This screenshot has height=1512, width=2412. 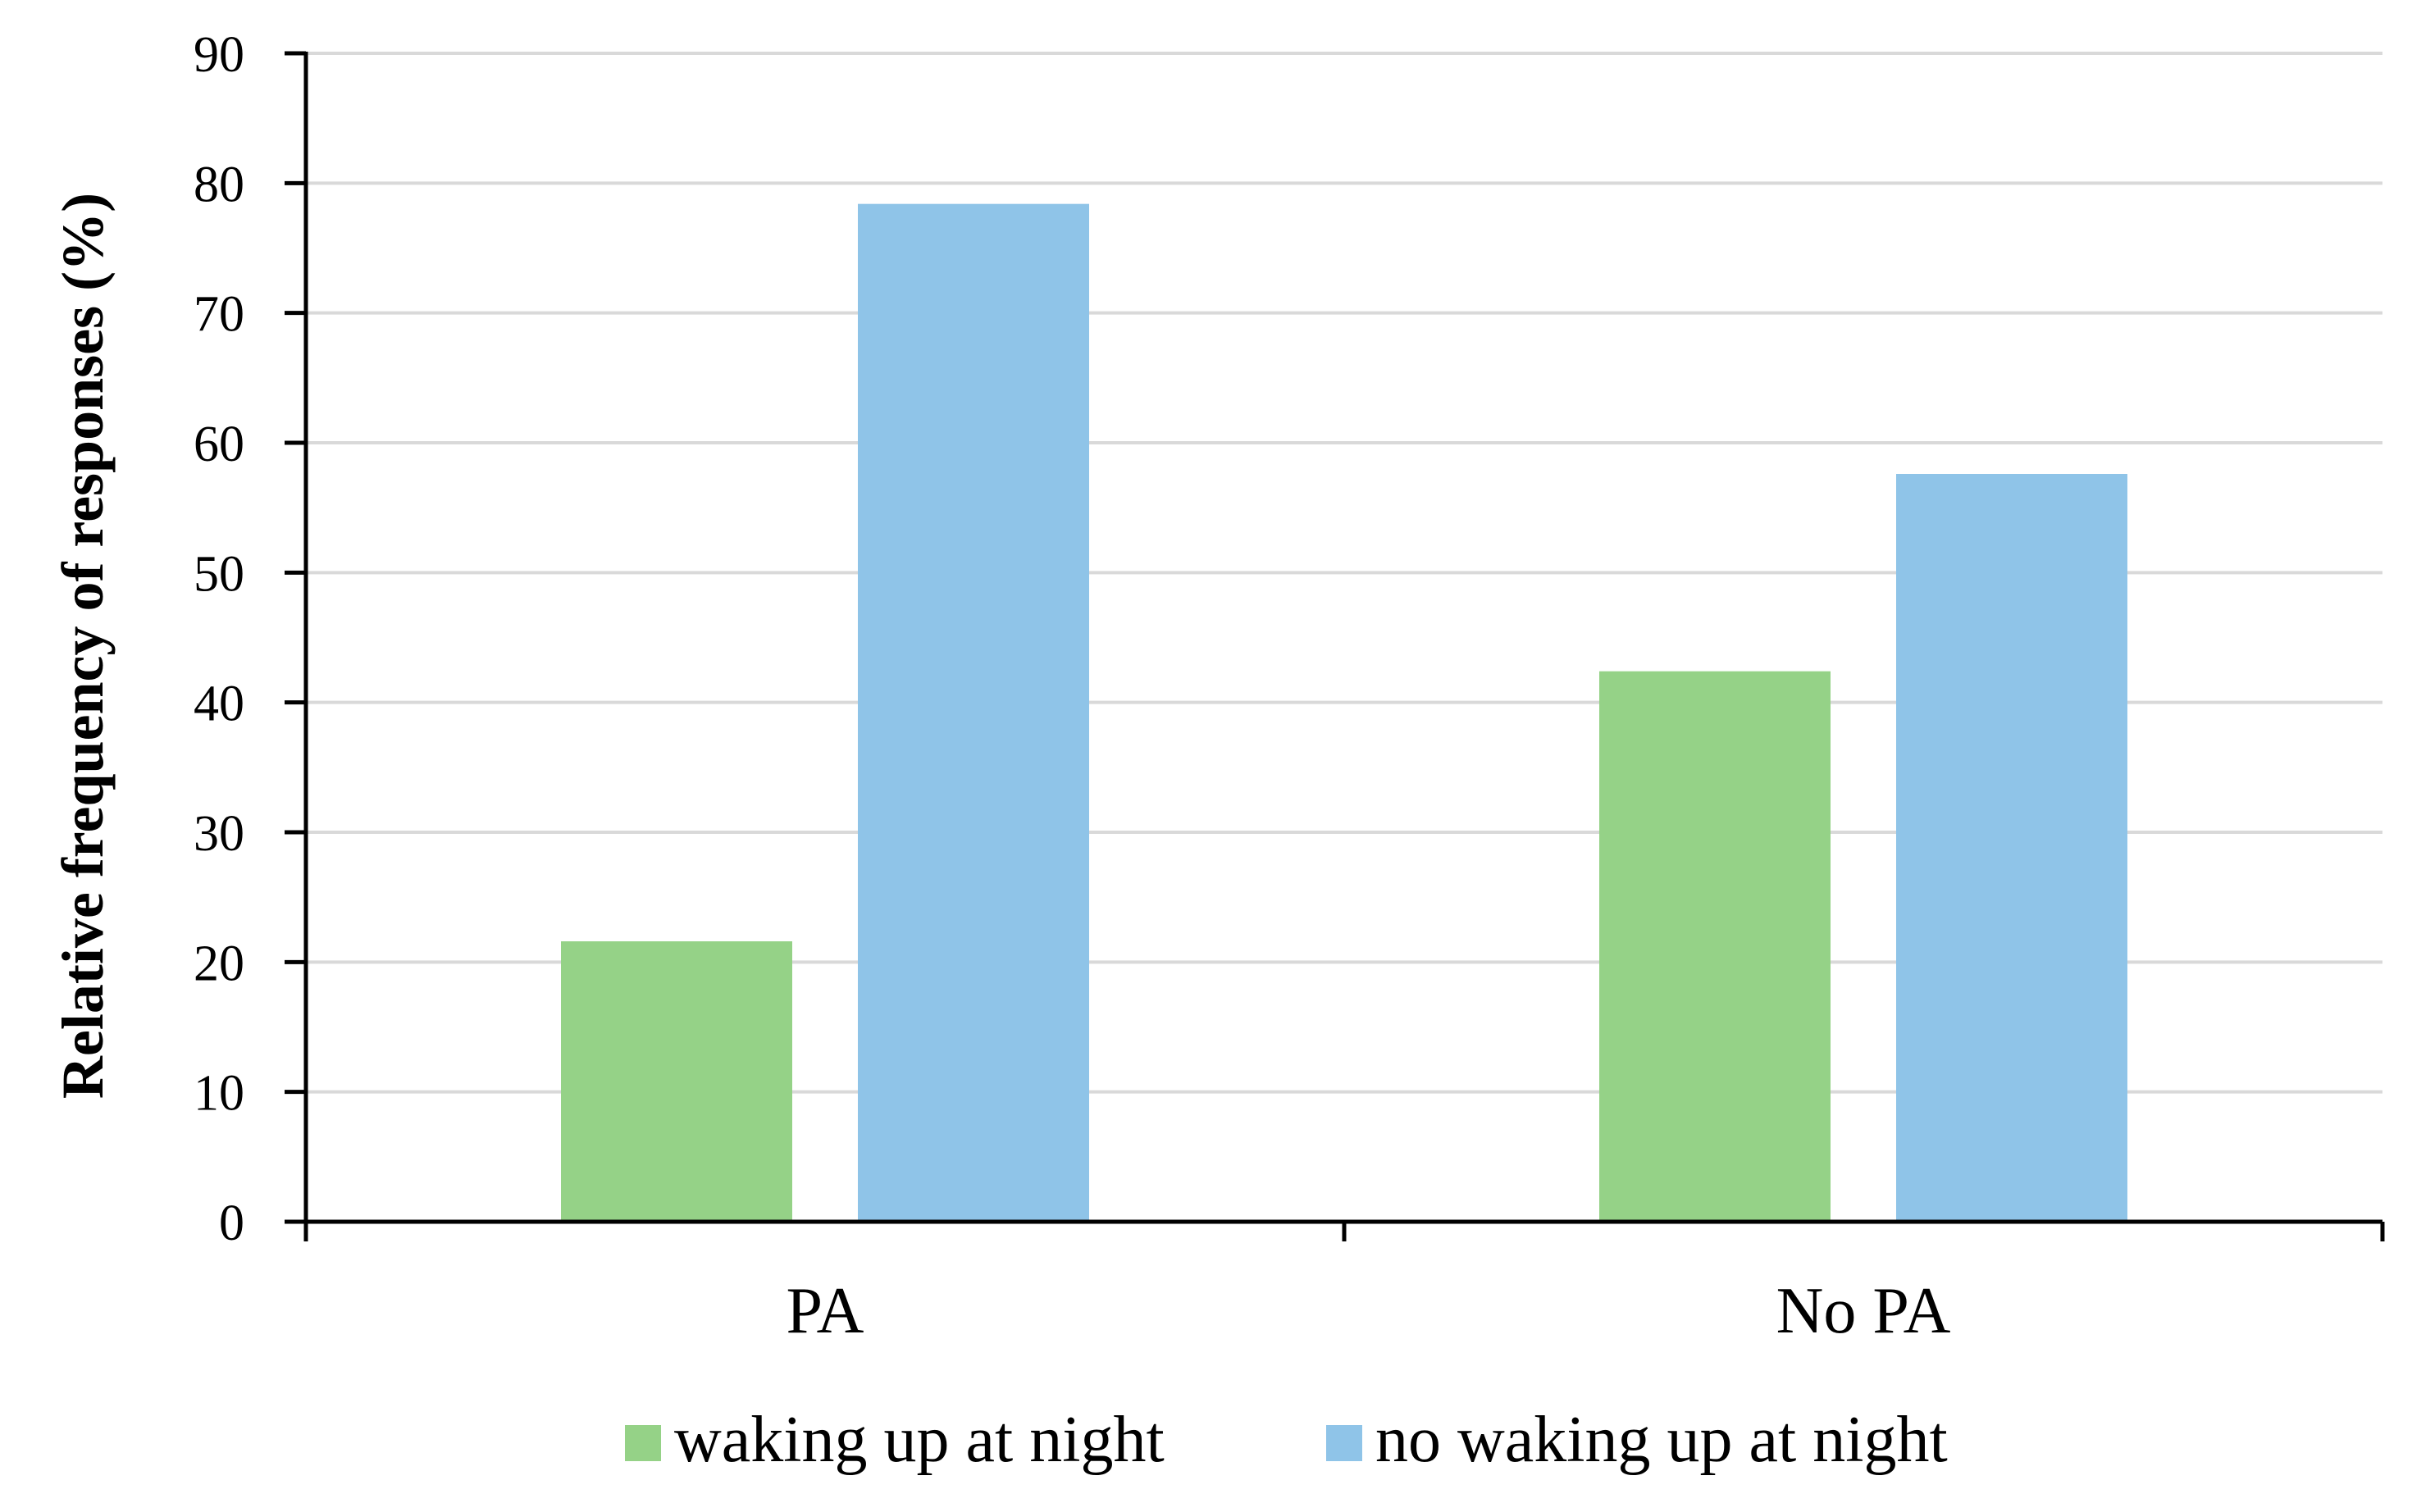 What do you see at coordinates (973, 713) in the screenshot?
I see `bar-no-waking-up-at-night-pa` at bounding box center [973, 713].